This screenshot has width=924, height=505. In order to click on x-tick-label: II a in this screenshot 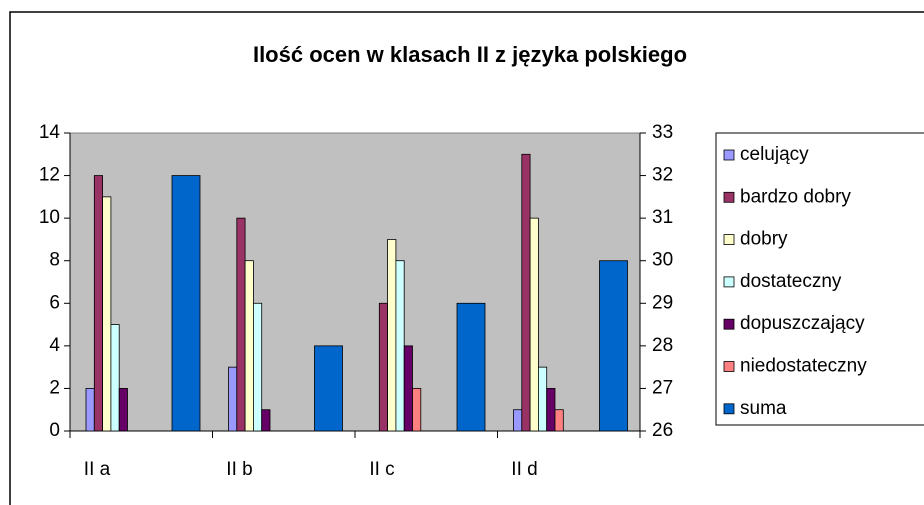, I will do `click(97, 469)`.